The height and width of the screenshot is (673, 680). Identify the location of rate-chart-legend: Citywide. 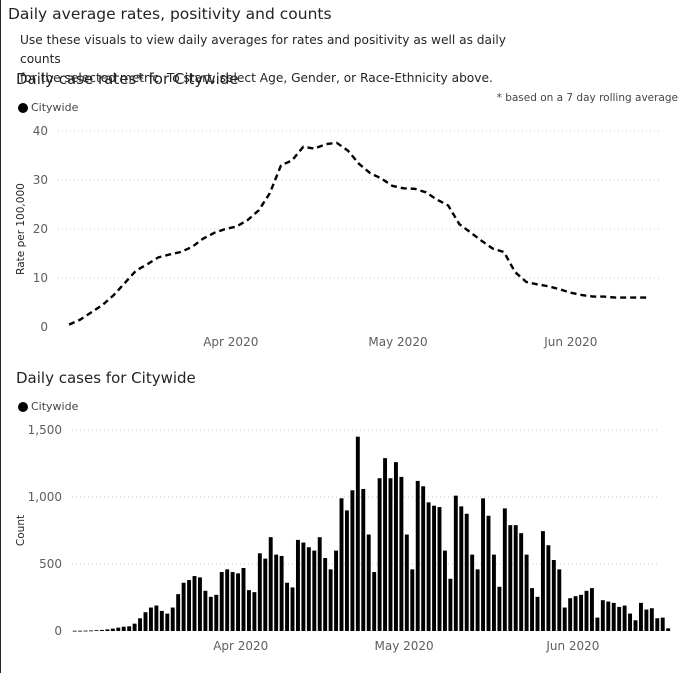
(48, 107).